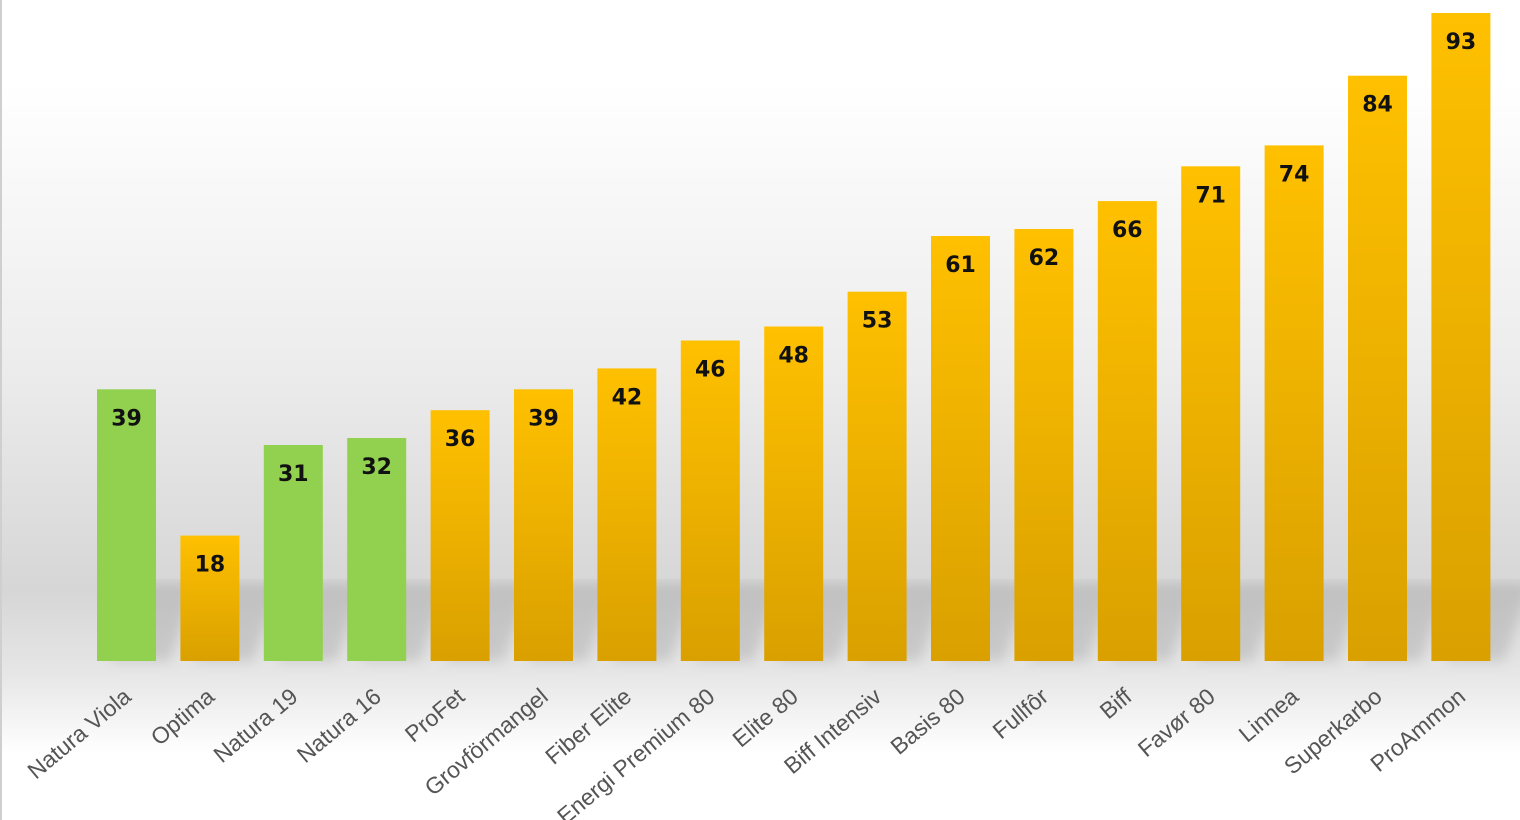 This screenshot has width=1520, height=820. I want to click on data-label: 36, so click(460, 439).